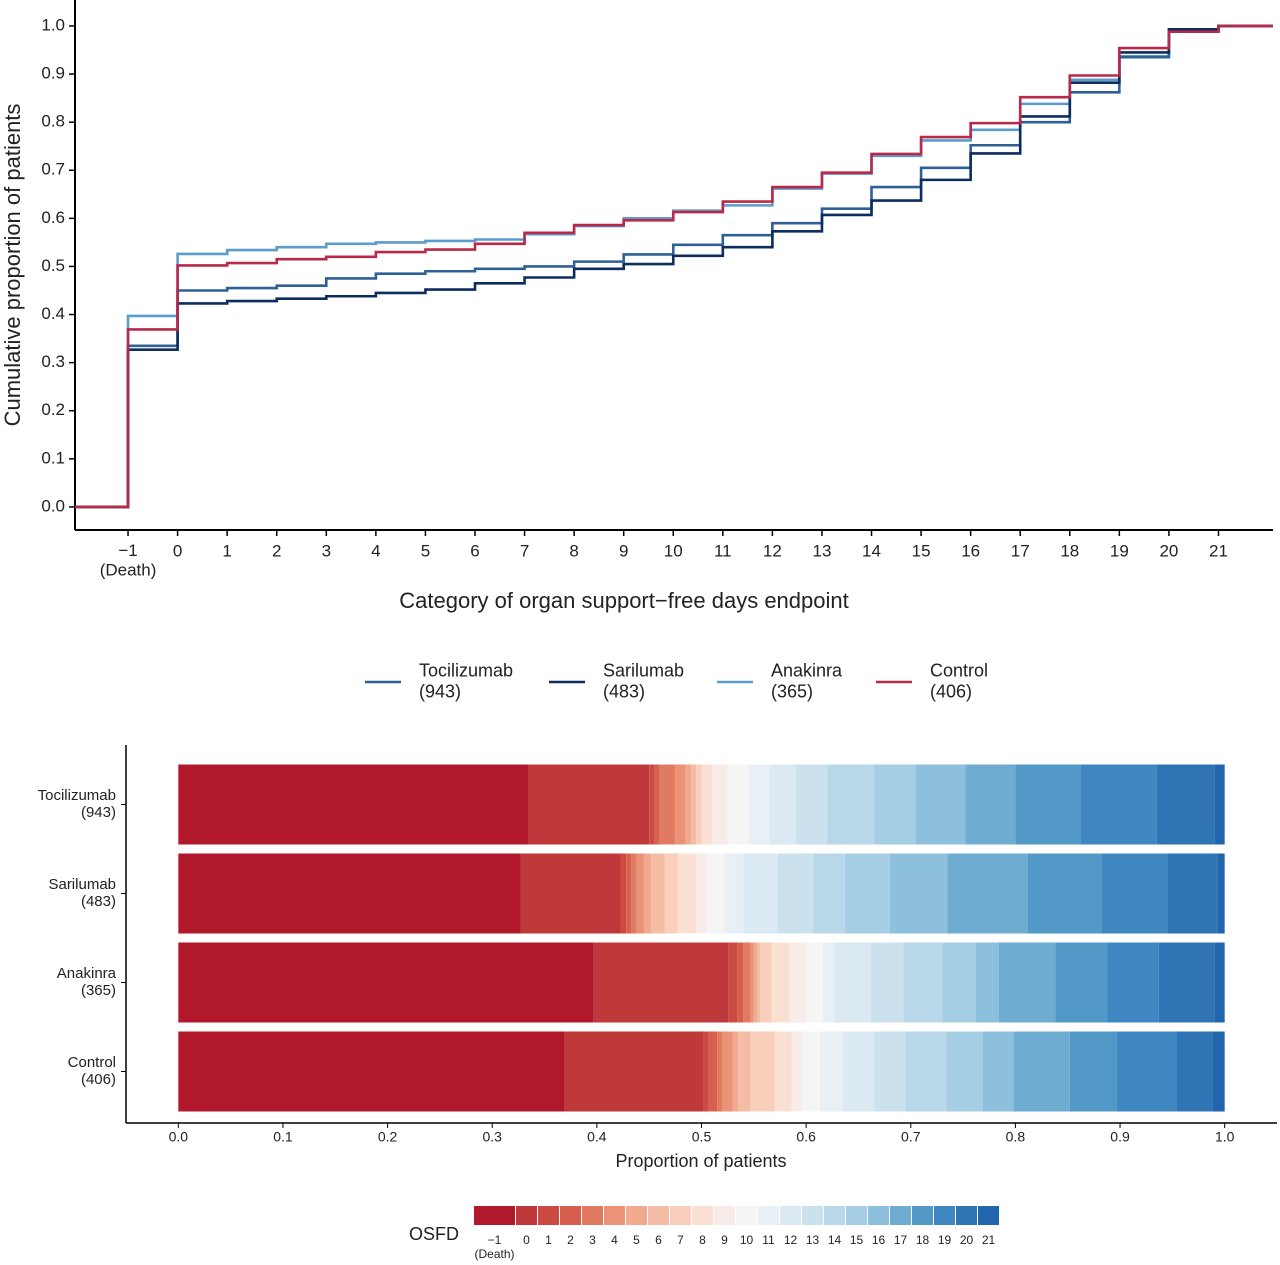  Describe the element at coordinates (807, 680) in the screenshot. I see `legend-label: Anakinra (365)` at that location.